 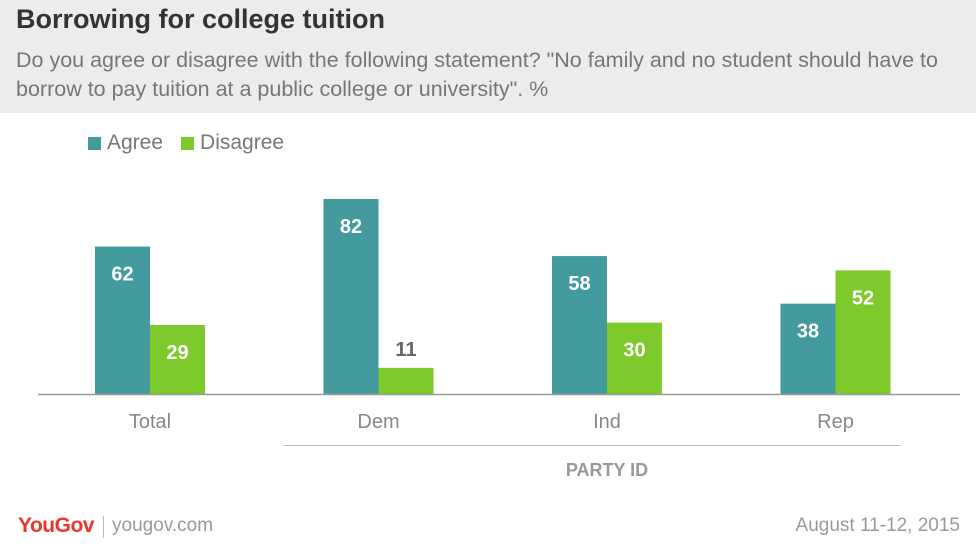 I want to click on bar-agree-ind, so click(x=579, y=325).